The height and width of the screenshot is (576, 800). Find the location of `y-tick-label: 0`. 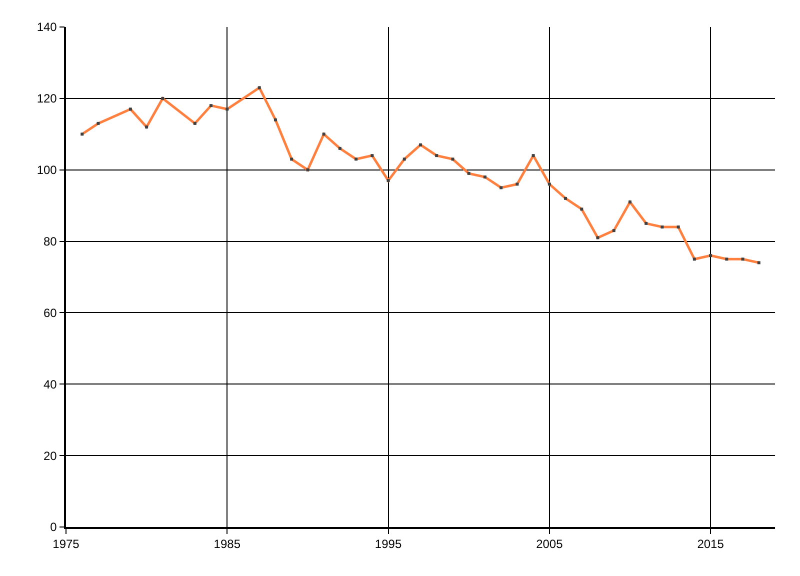

y-tick-label: 0 is located at coordinates (54, 527).